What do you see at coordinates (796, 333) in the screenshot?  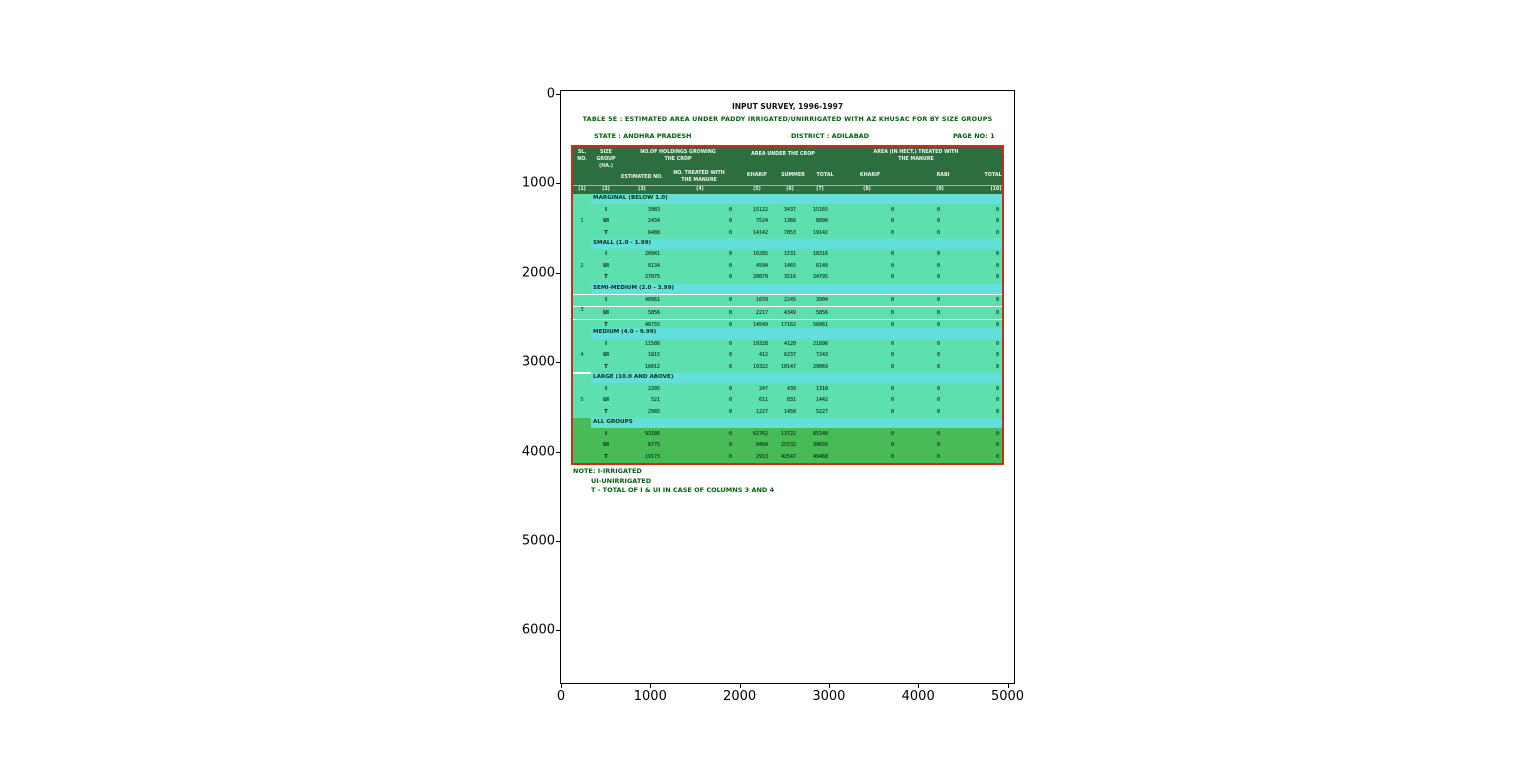 I see `size-group-band: MEDIUM (4.0 - 9.99)` at bounding box center [796, 333].